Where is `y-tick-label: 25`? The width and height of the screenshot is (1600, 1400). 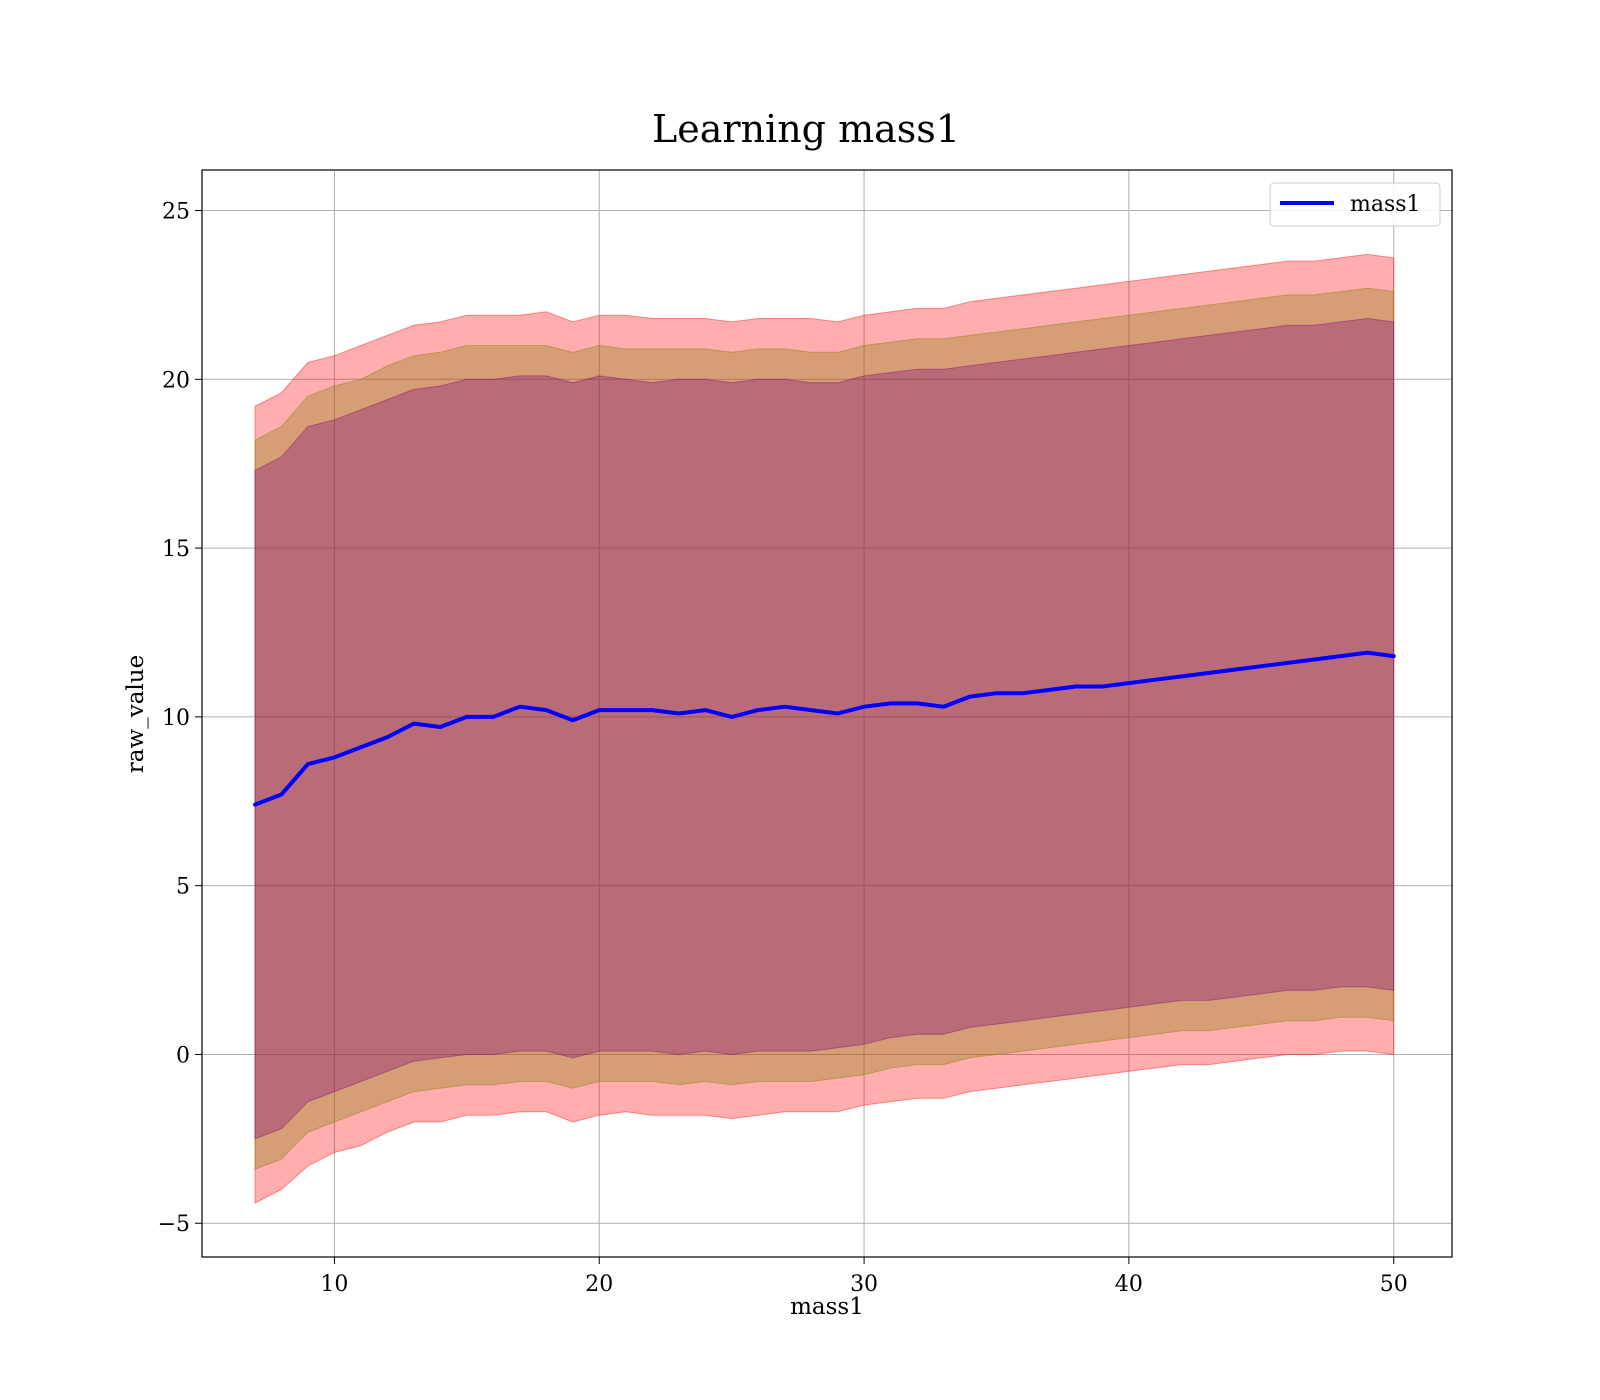
y-tick-label: 25 is located at coordinates (176, 212).